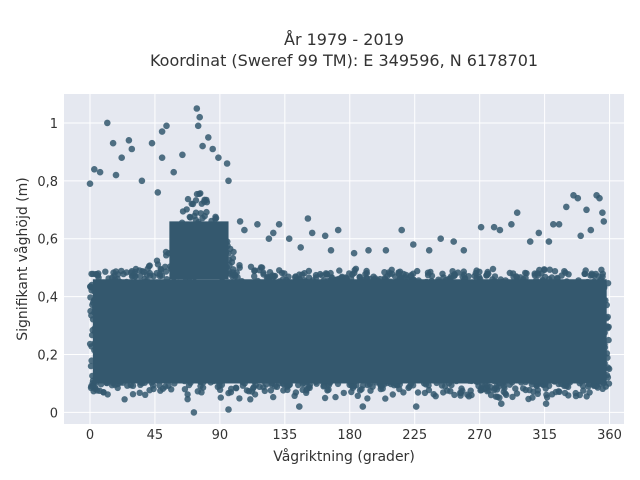 The image size is (640, 480). I want to click on x-axis-label: Vågriktning (grader), so click(344, 456).